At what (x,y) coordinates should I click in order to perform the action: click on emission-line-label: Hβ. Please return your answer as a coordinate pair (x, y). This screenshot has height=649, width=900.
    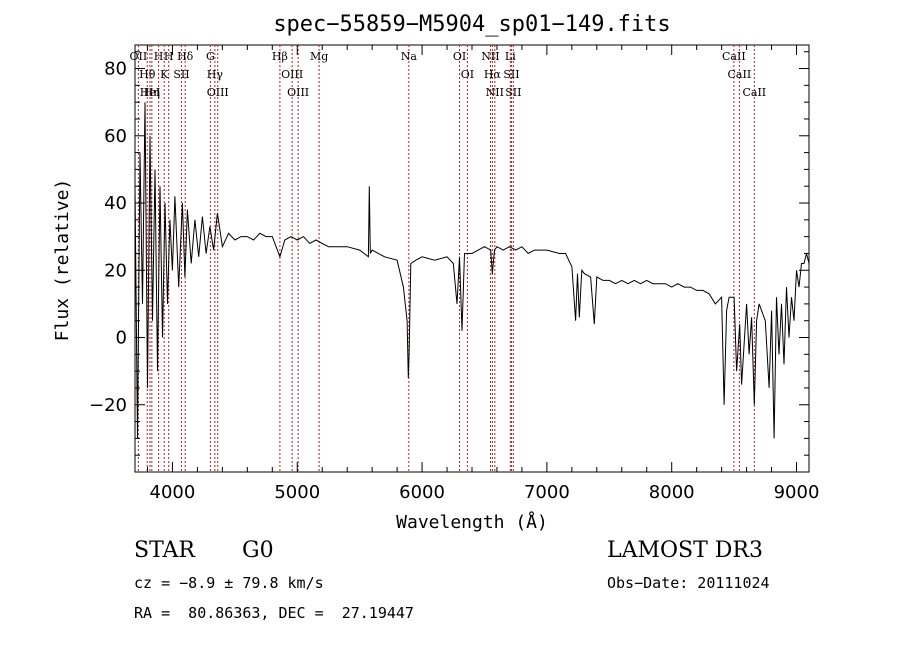
    Looking at the image, I should click on (280, 56).